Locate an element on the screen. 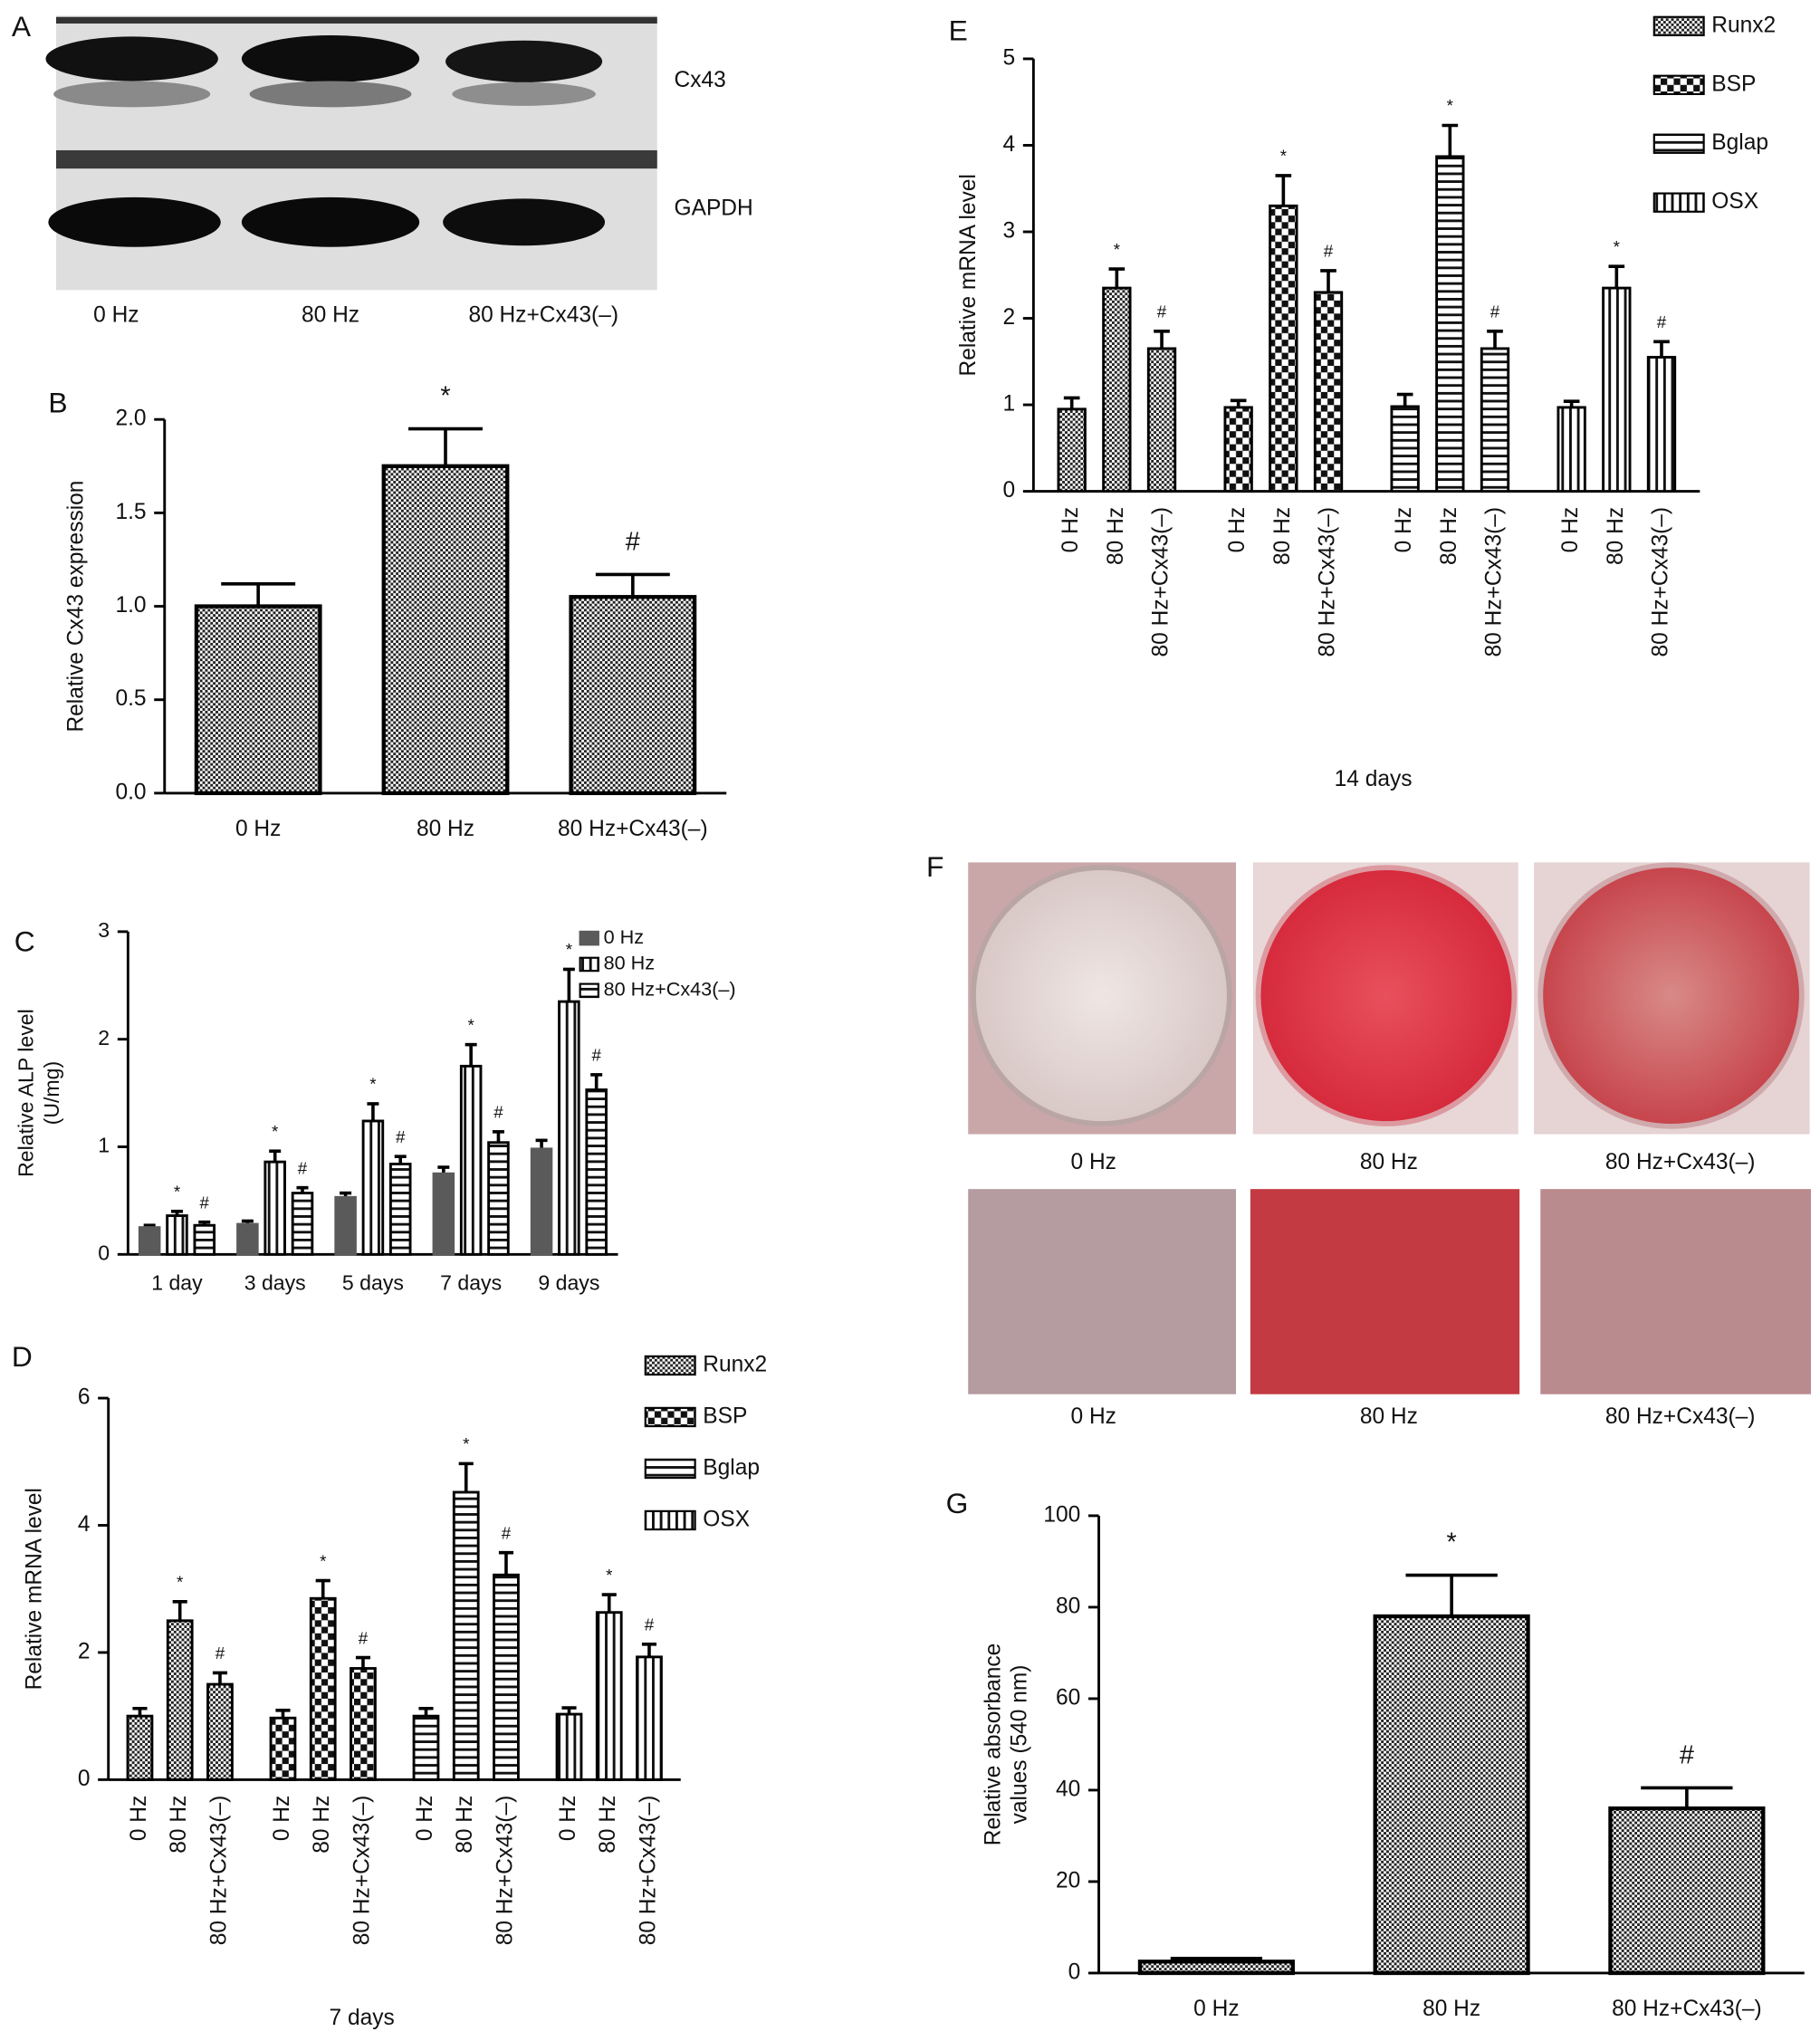 The width and height of the screenshot is (1820, 2041). x-axis-label: 14 days is located at coordinates (1374, 779).